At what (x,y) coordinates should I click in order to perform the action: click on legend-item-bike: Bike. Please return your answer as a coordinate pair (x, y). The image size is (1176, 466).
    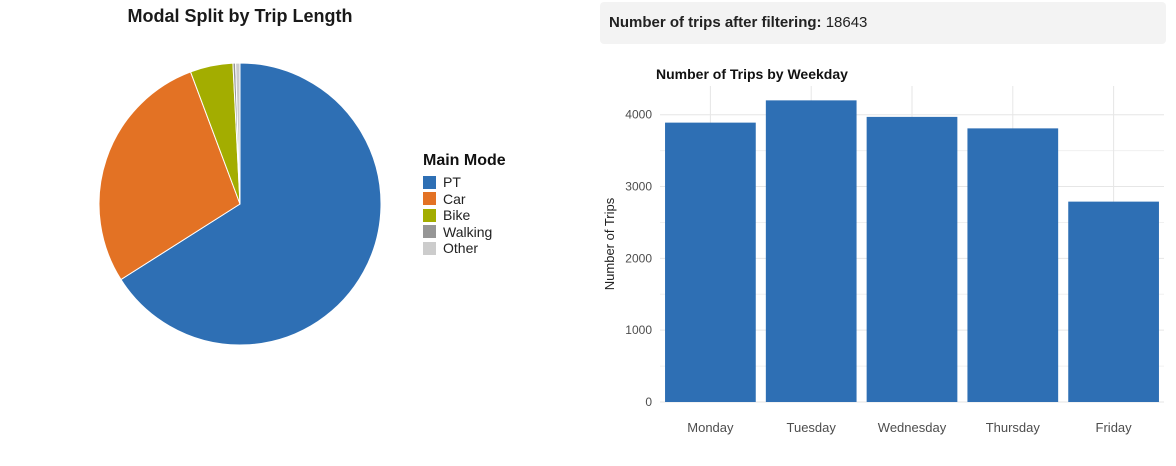
    Looking at the image, I should click on (464, 215).